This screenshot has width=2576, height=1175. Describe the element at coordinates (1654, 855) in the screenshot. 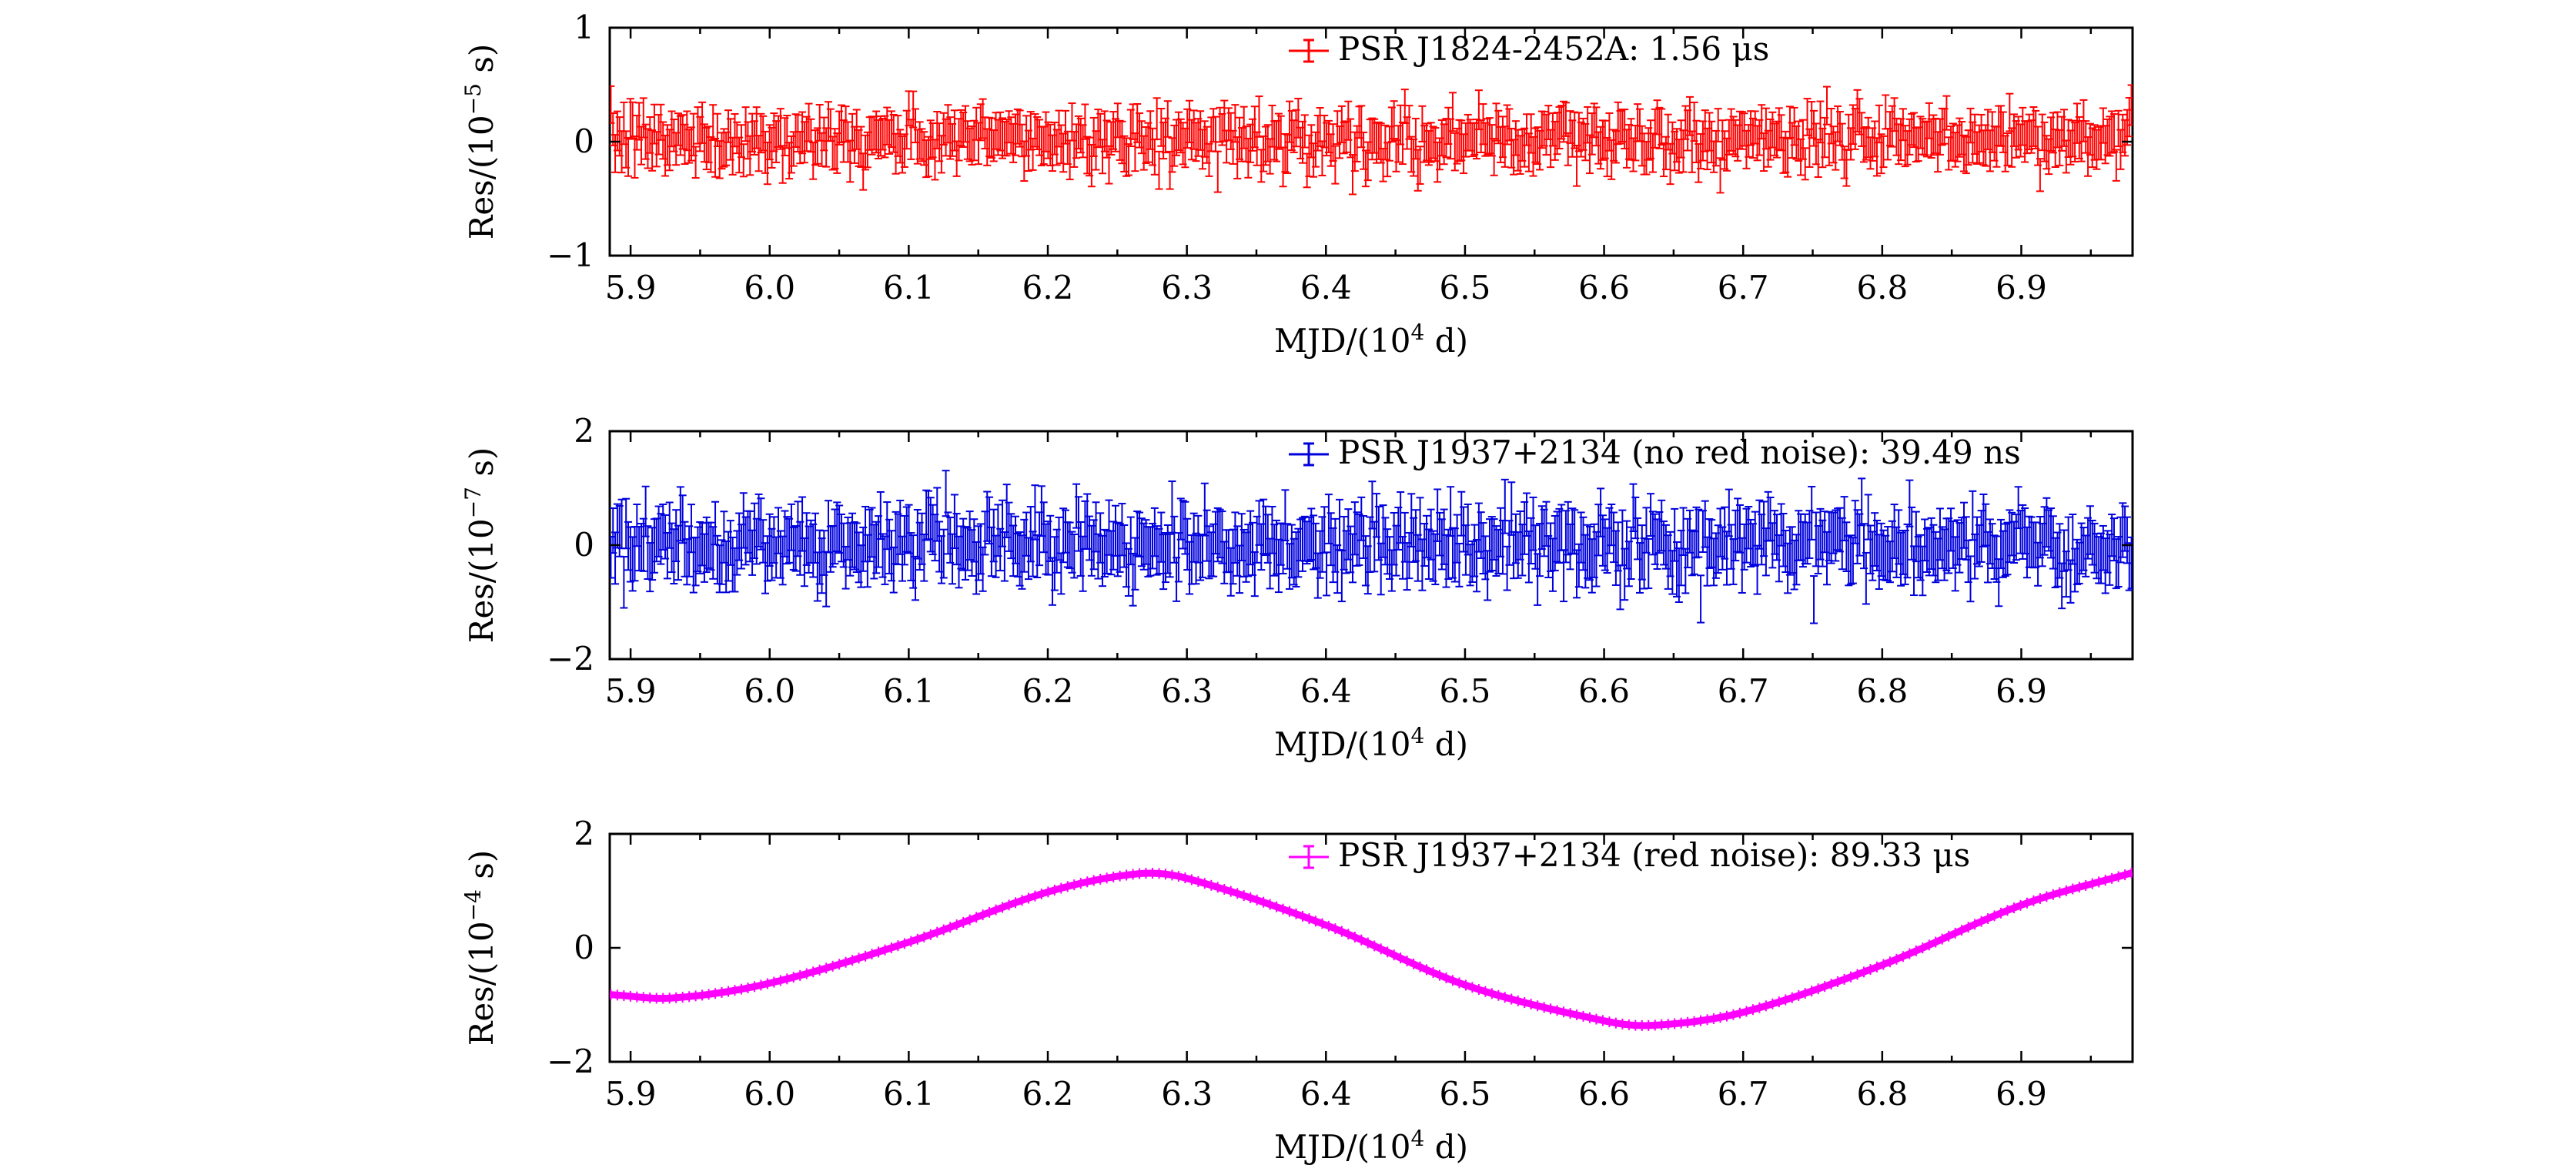

I see `panel-3-legend-label: PSR J1937+2134 (red noise): 89.33 μs` at that location.